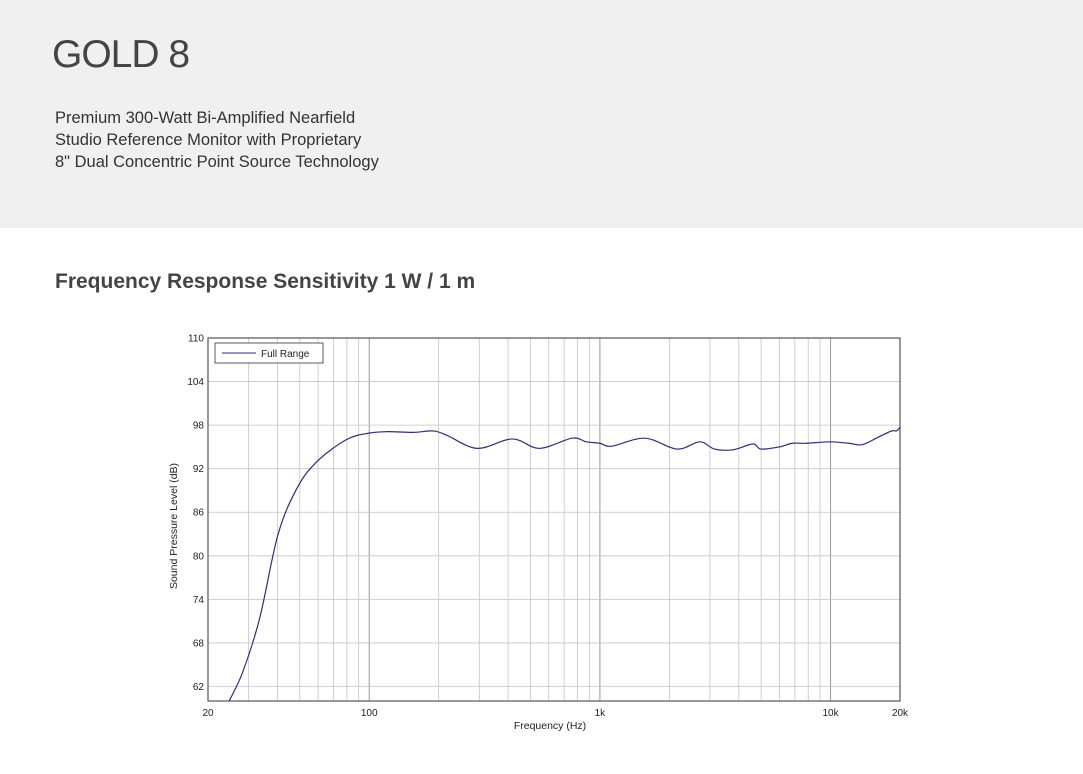 This screenshot has height=774, width=1083. Describe the element at coordinates (199, 426) in the screenshot. I see `y-tick-label: 98` at that location.